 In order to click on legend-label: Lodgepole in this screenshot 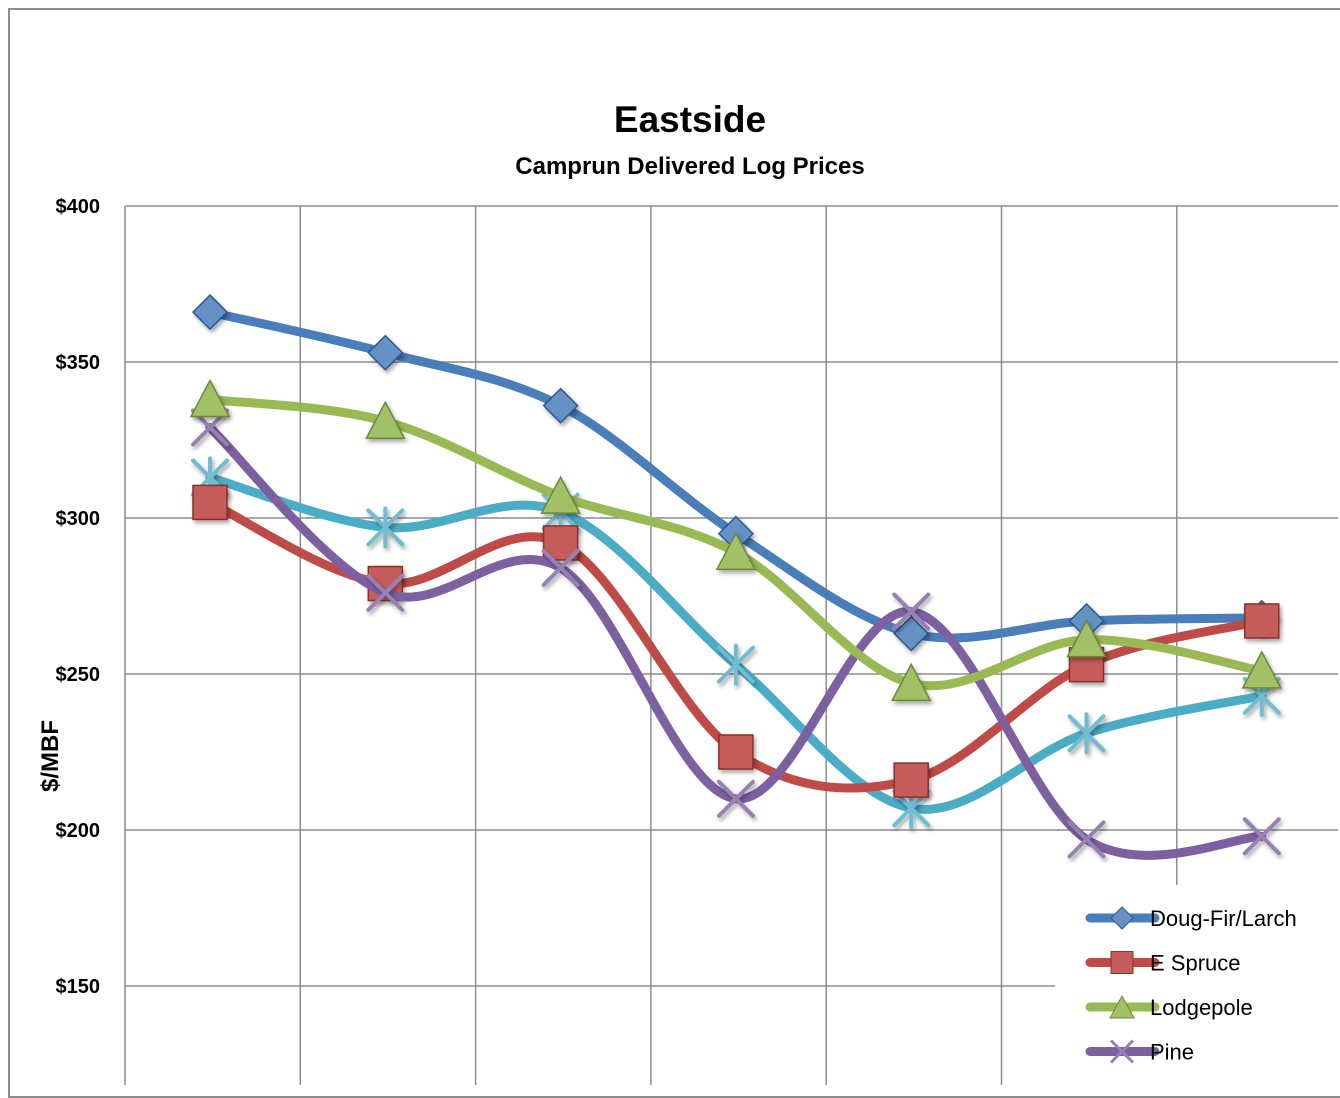, I will do `click(1201, 1007)`.